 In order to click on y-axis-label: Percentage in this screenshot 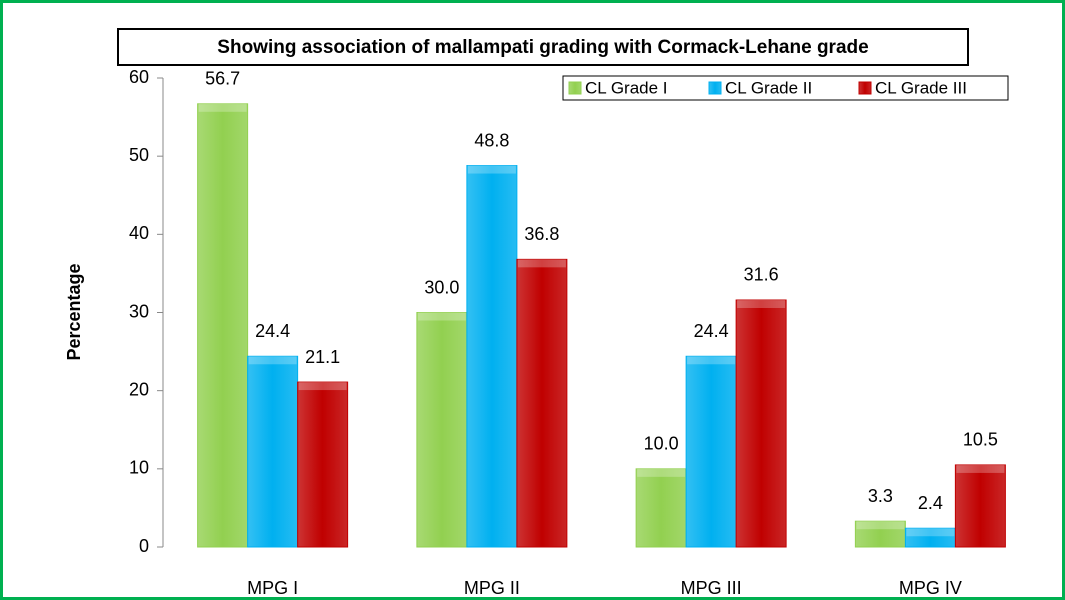, I will do `click(74, 311)`.